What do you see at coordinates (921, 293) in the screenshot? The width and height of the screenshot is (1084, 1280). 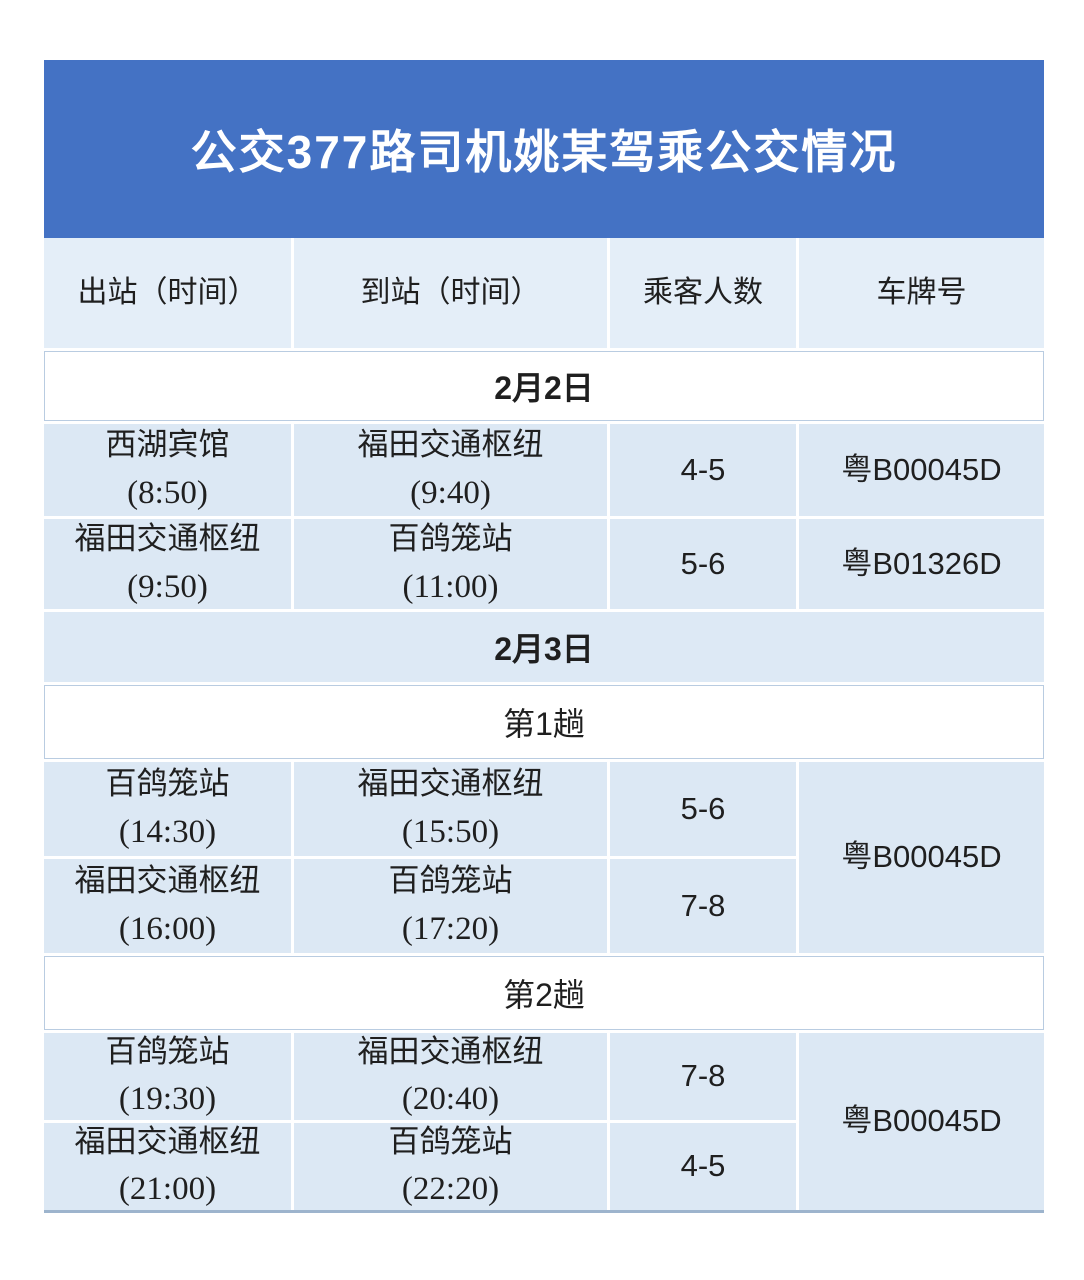 I see `column-header-plate: 车牌号` at bounding box center [921, 293].